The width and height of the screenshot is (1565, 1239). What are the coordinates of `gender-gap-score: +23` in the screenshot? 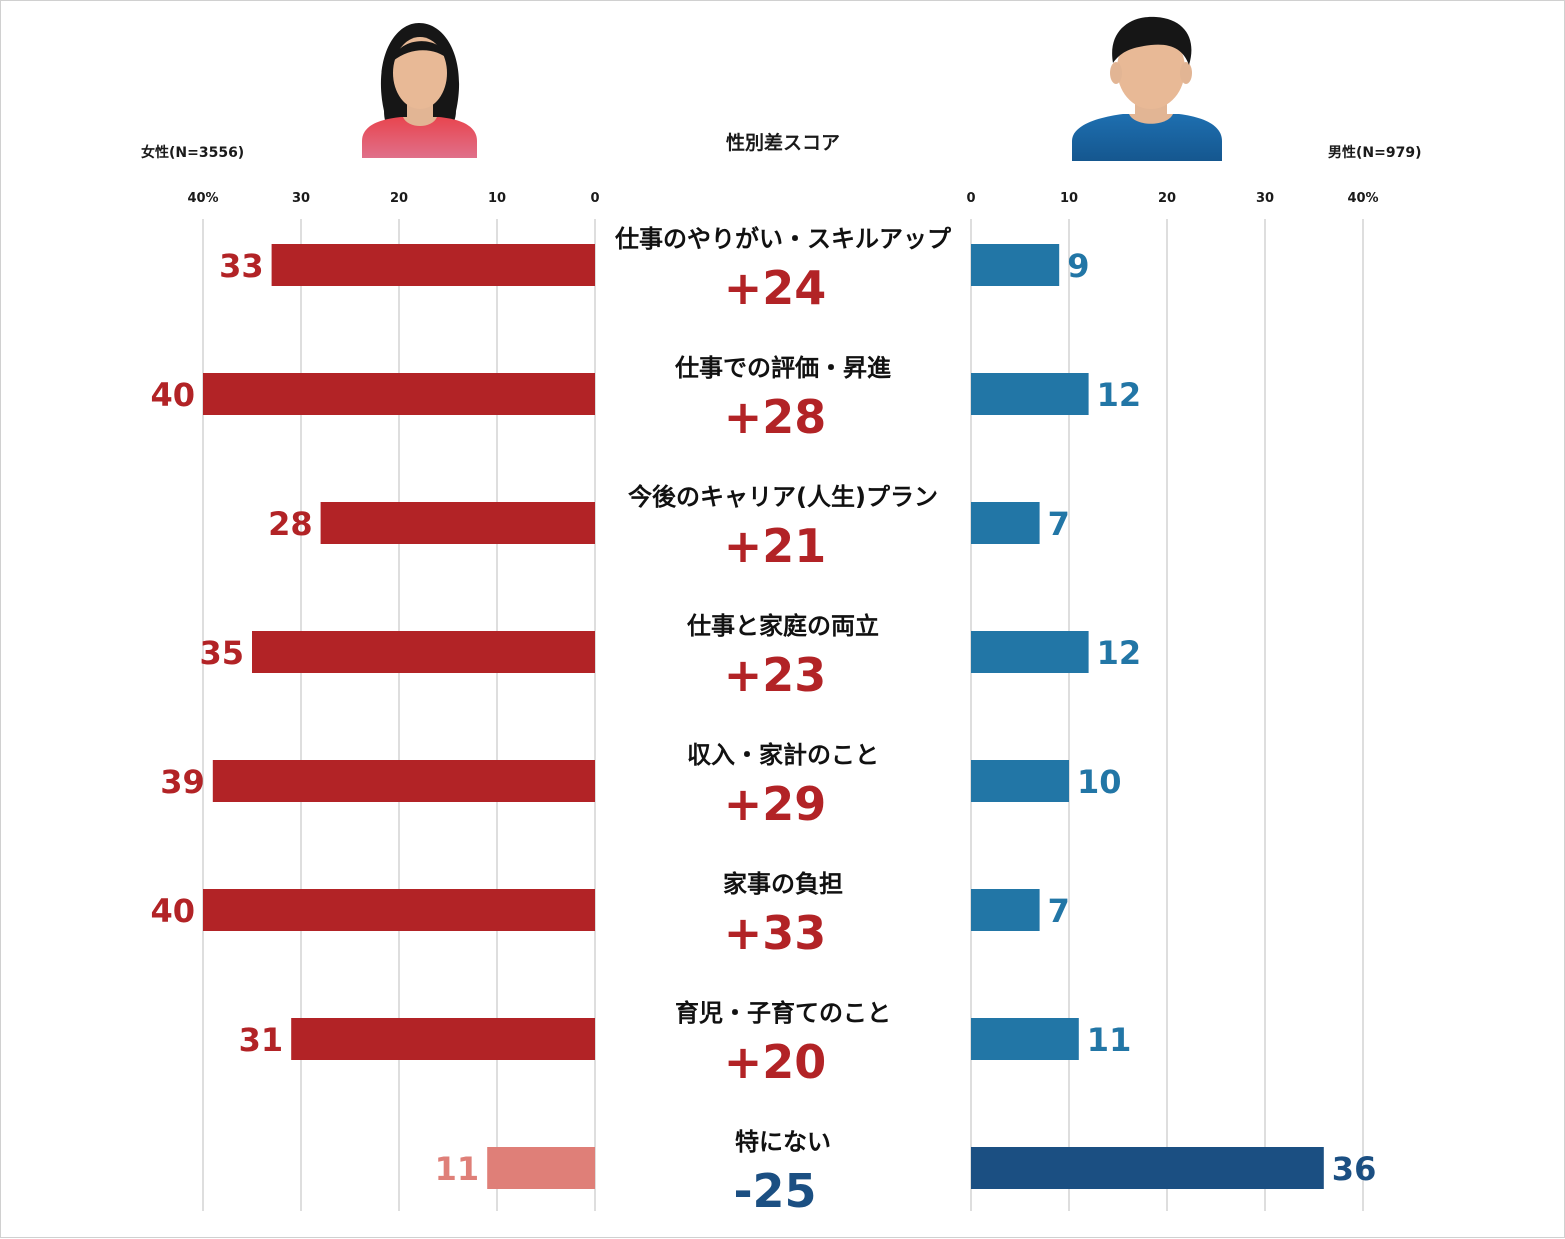 It's located at (775, 675).